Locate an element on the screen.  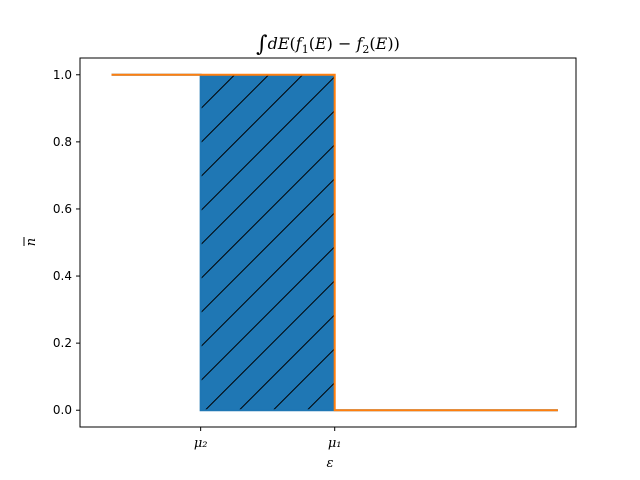
svg-text: n is located at coordinates (31, 242).